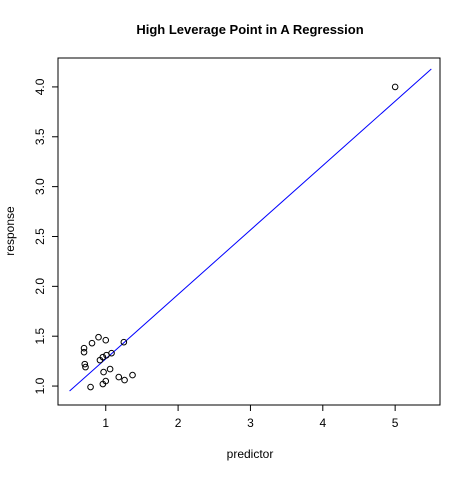 This screenshot has width=474, height=479. Describe the element at coordinates (250, 454) in the screenshot. I see `x-axis-label: predictor` at that location.